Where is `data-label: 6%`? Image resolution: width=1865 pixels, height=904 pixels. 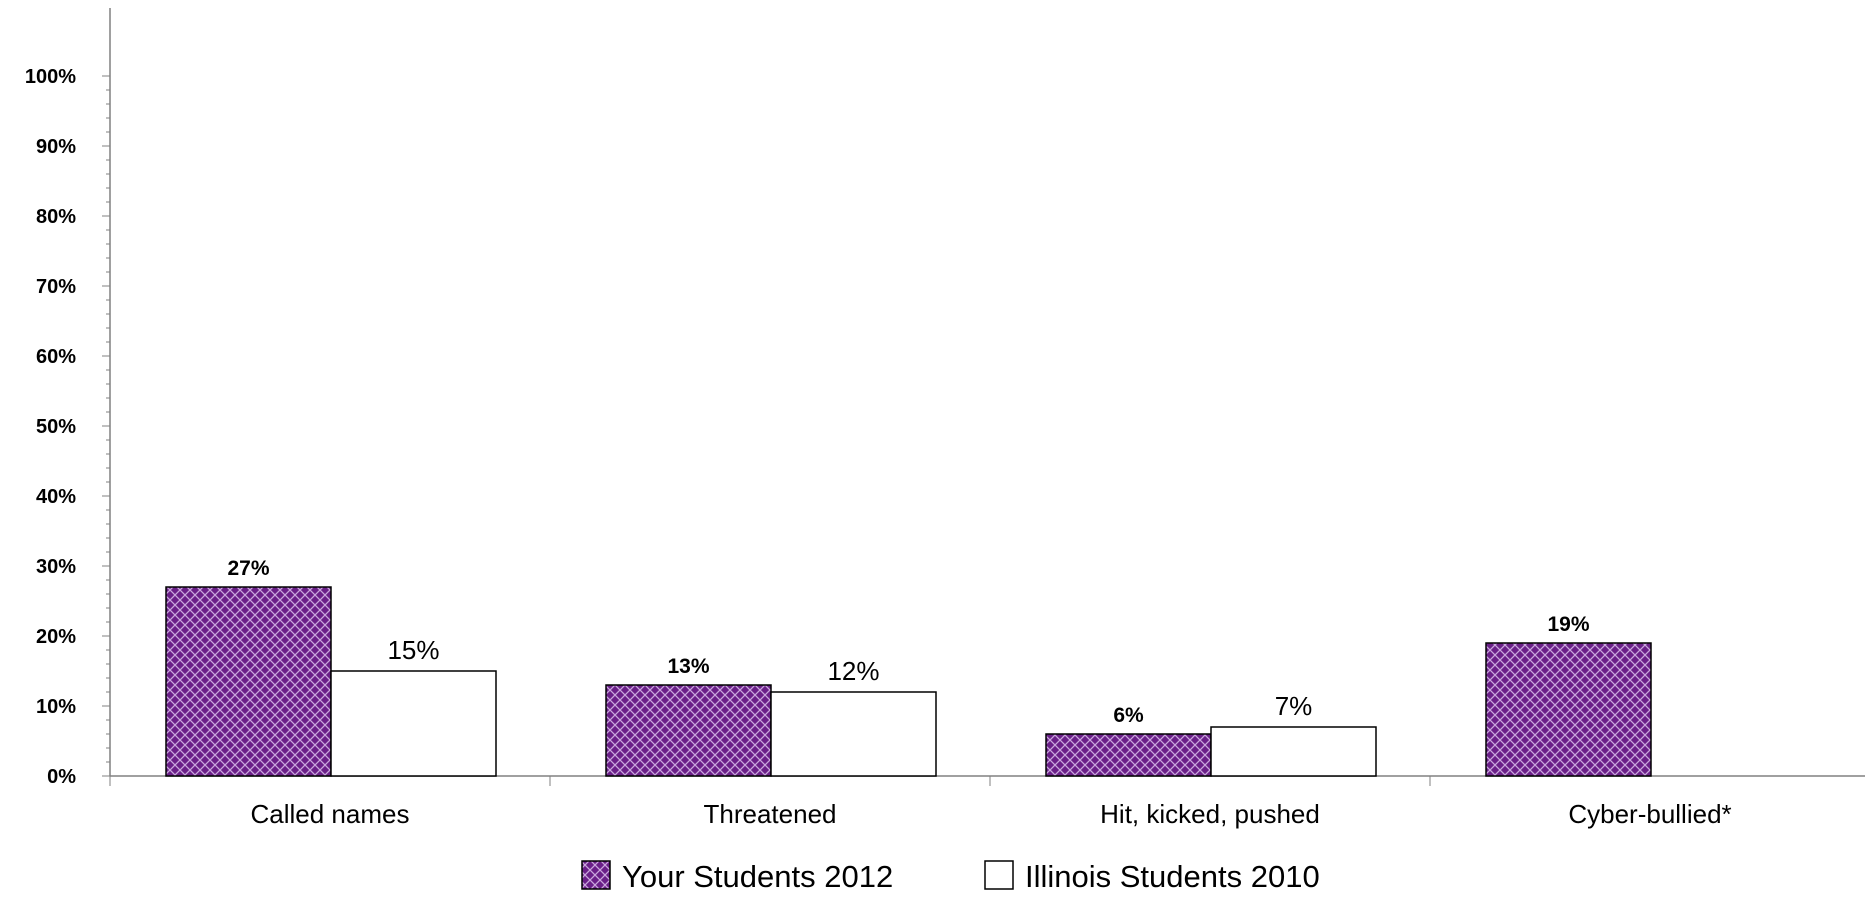
data-label: 6% is located at coordinates (1128, 715).